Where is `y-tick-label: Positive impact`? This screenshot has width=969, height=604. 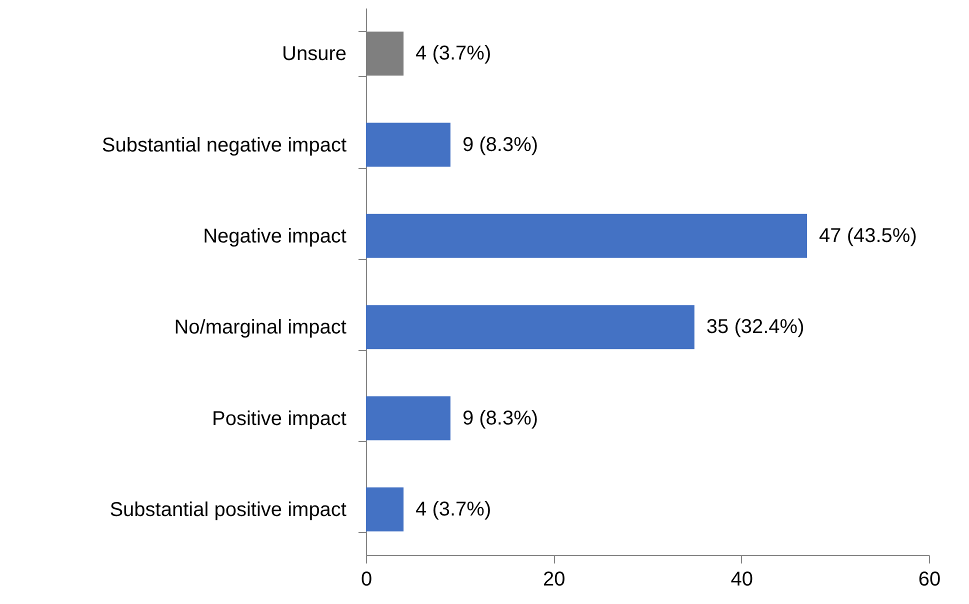 y-tick-label: Positive impact is located at coordinates (279, 419).